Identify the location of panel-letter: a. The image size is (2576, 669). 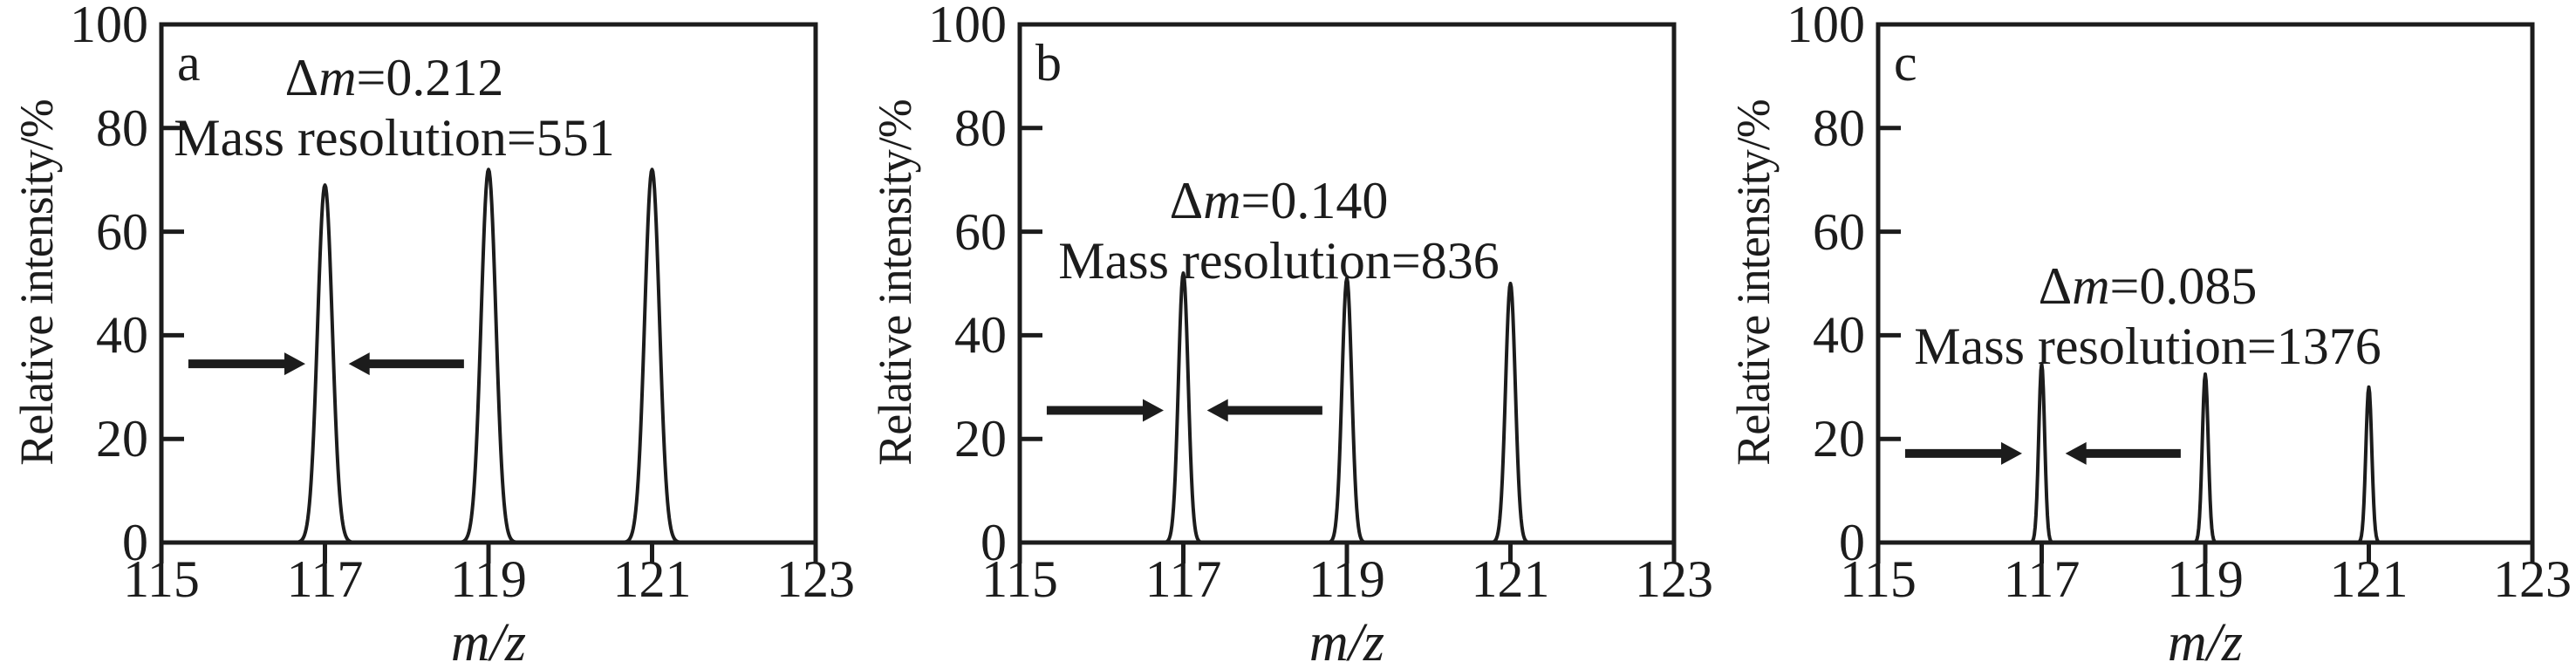
(189, 63).